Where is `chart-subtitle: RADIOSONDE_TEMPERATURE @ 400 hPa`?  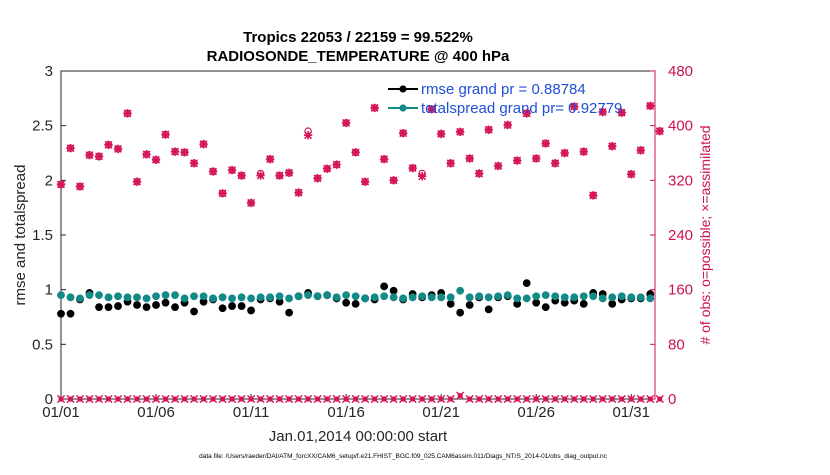
chart-subtitle: RADIOSONDE_TEMPERATURE @ 400 hPa is located at coordinates (358, 56).